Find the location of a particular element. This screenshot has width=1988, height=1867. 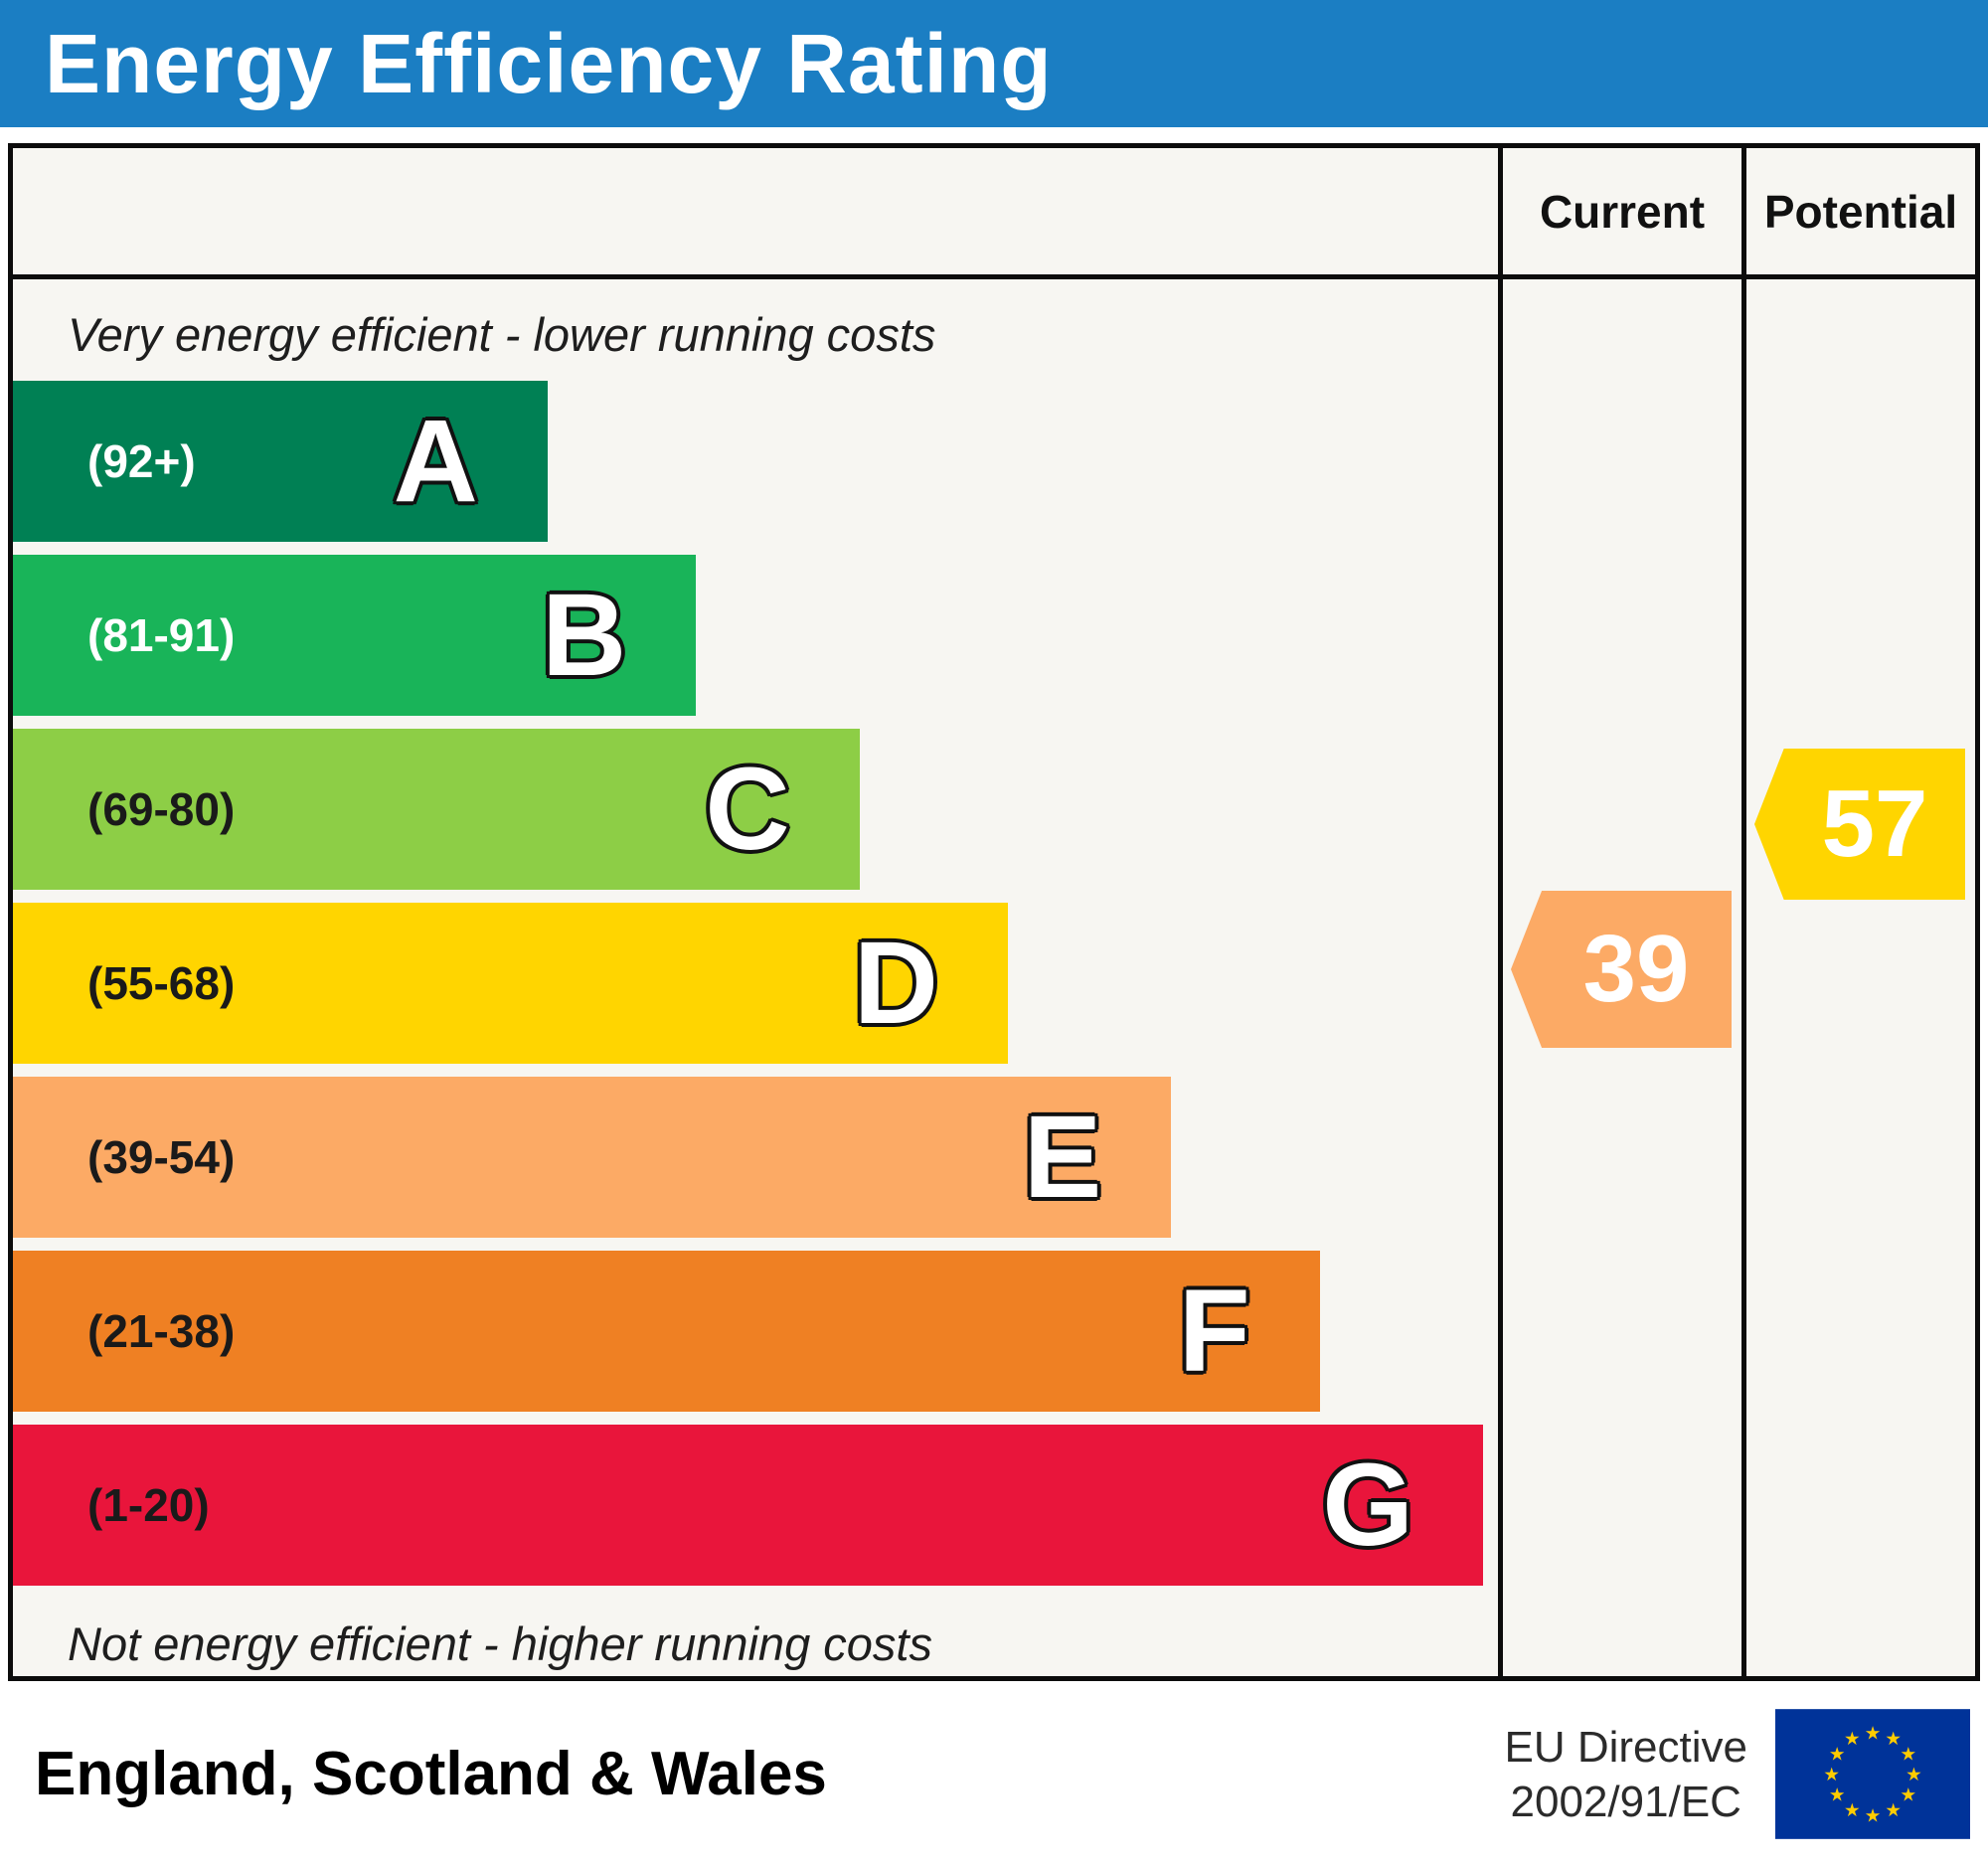

potential-rating-value: 57 is located at coordinates (1874, 823).